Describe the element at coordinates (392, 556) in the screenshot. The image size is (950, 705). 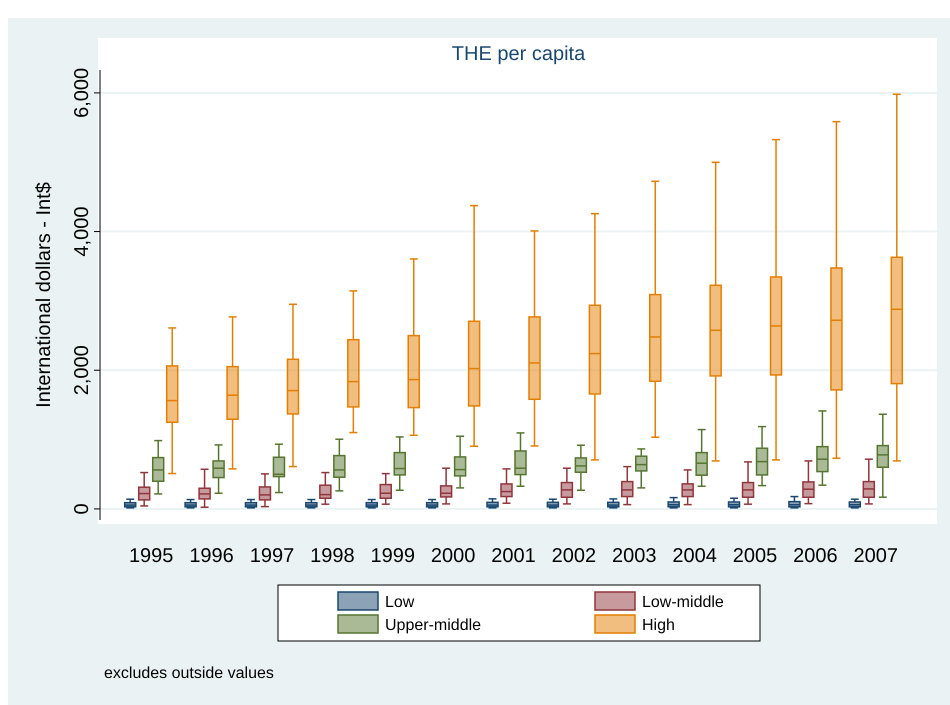
I see `x-tick-label: 1999` at that location.